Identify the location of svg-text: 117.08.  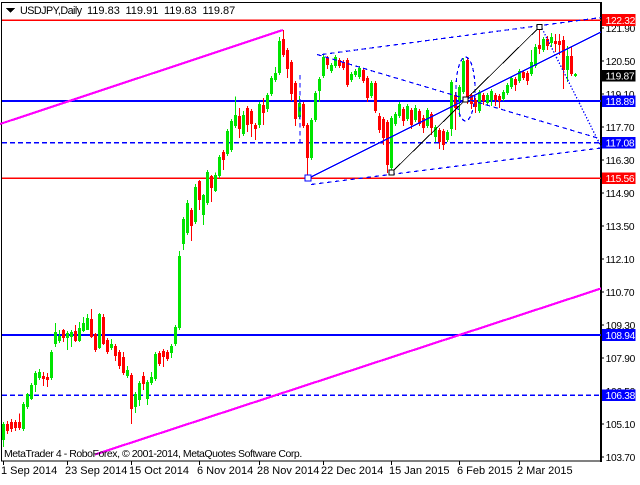
(620, 144).